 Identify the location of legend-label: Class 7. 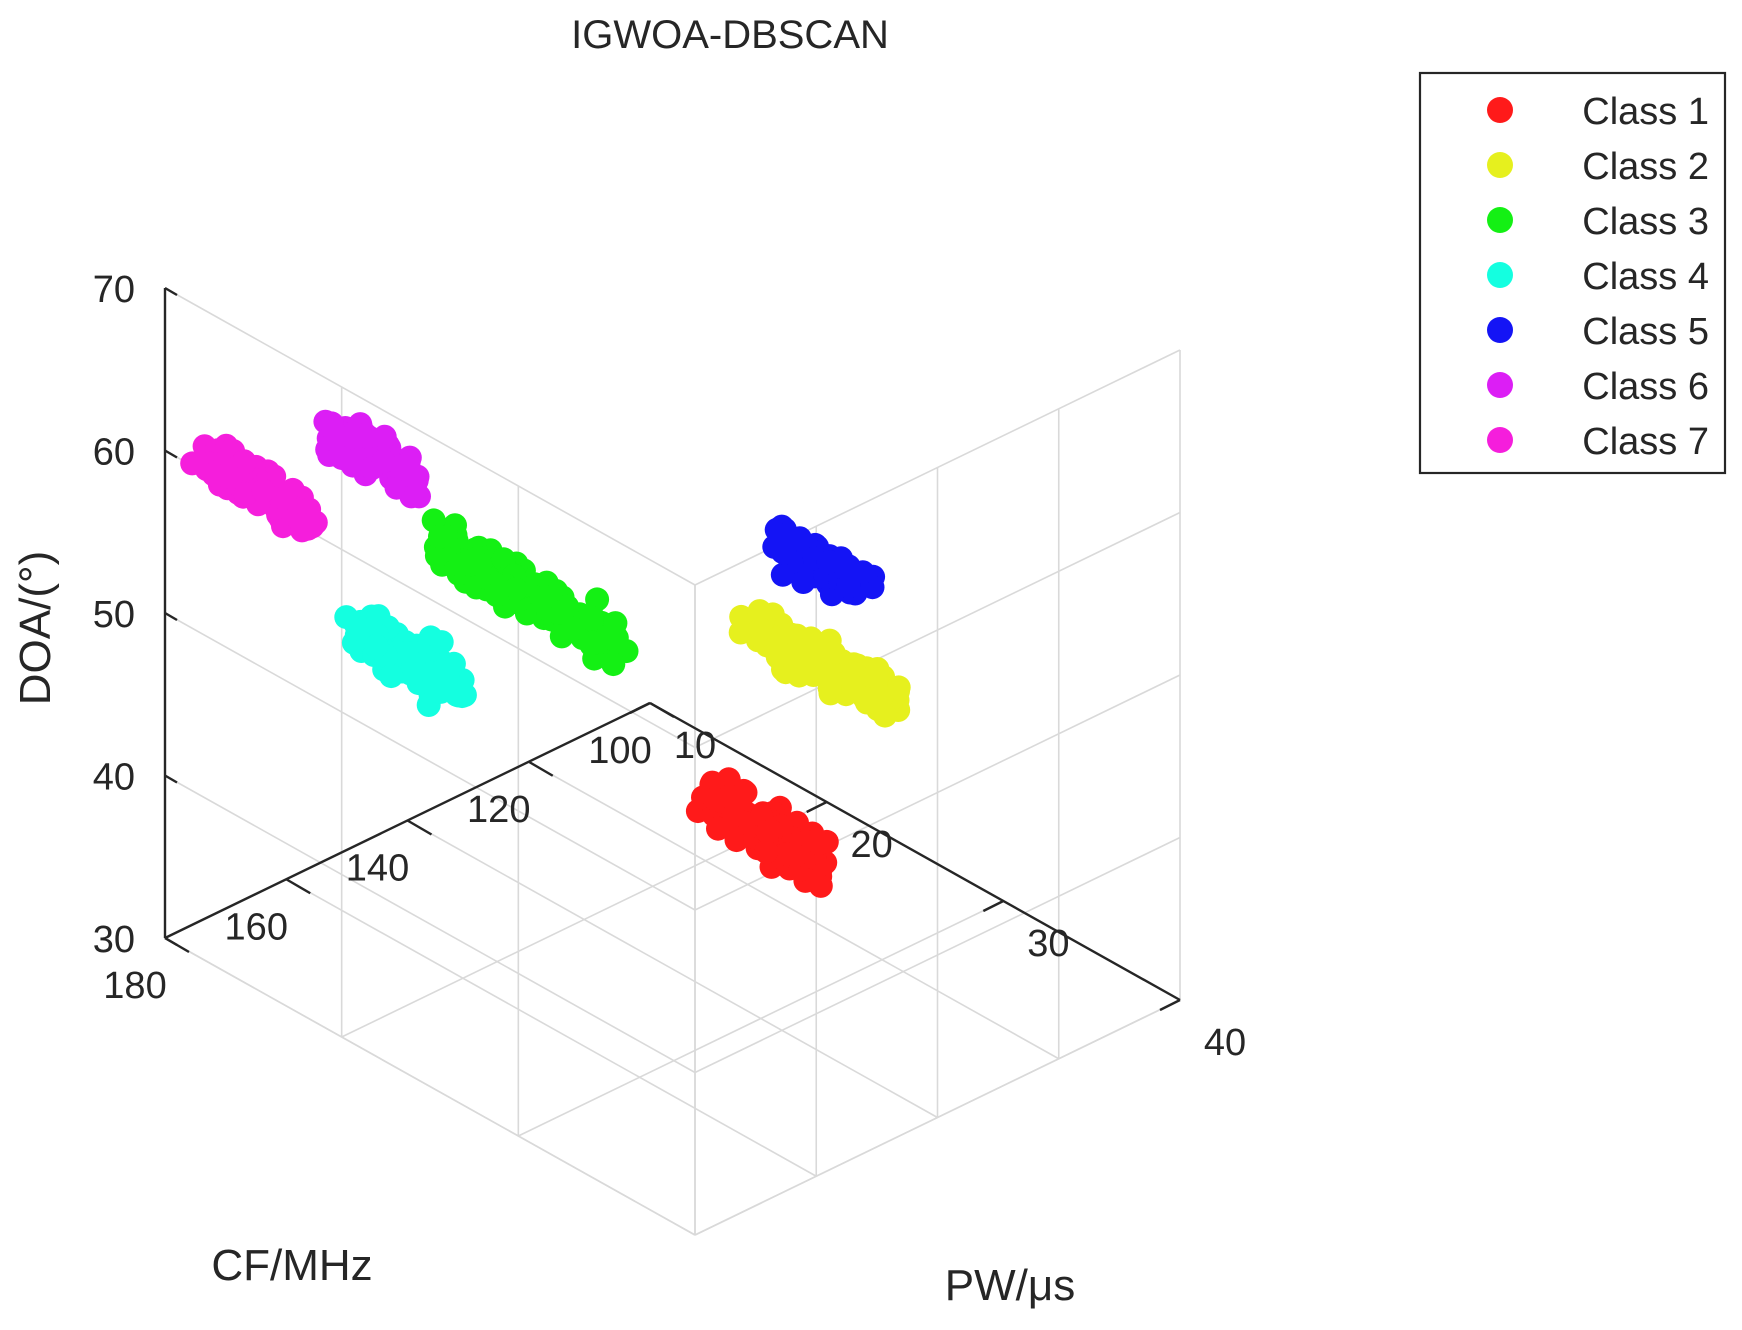
(1645, 442).